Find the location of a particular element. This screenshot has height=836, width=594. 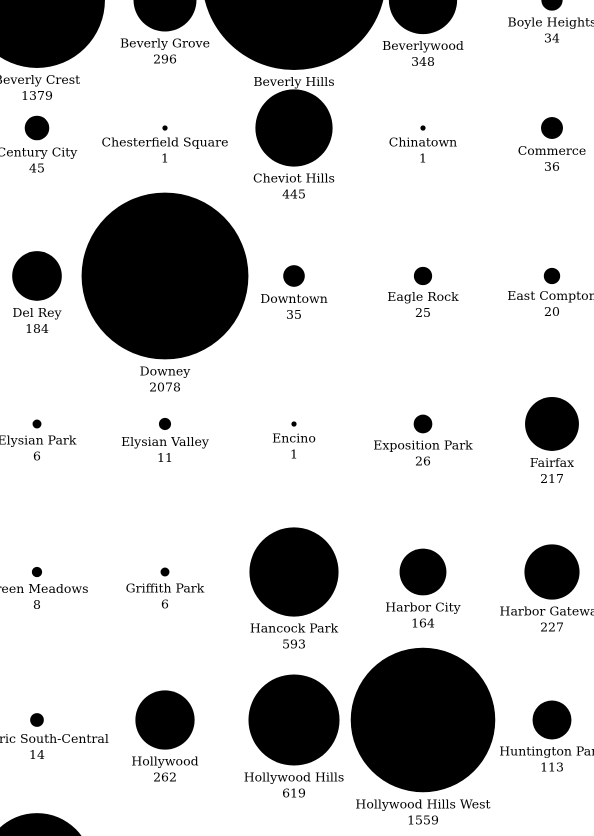

bubble-name-label: Boyle Heights is located at coordinates (551, 22).